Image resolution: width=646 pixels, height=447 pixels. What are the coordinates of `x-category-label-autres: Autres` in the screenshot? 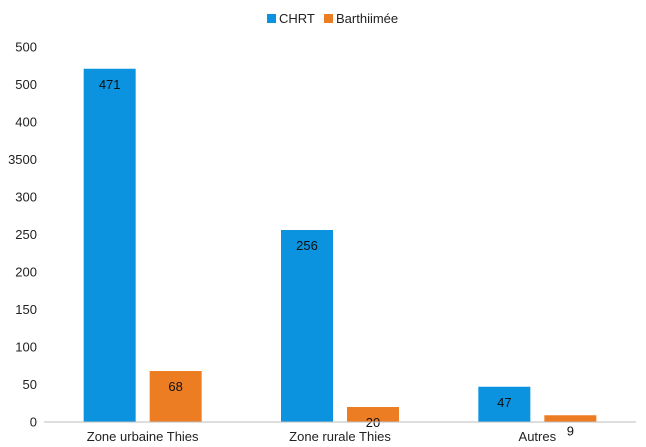 It's located at (538, 436).